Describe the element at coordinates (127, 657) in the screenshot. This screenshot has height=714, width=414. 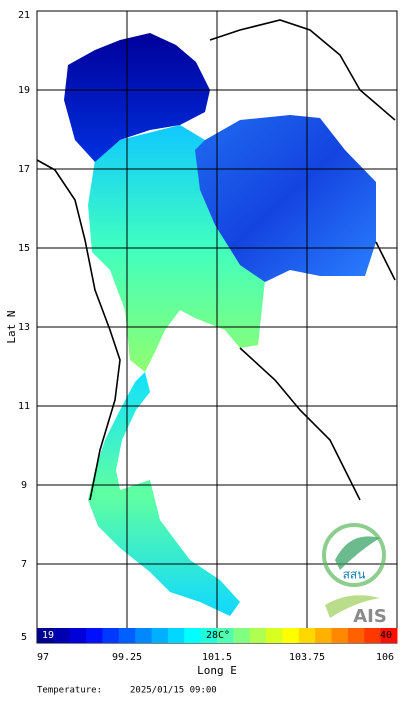
I see `lon-tick-label: 99.25` at that location.